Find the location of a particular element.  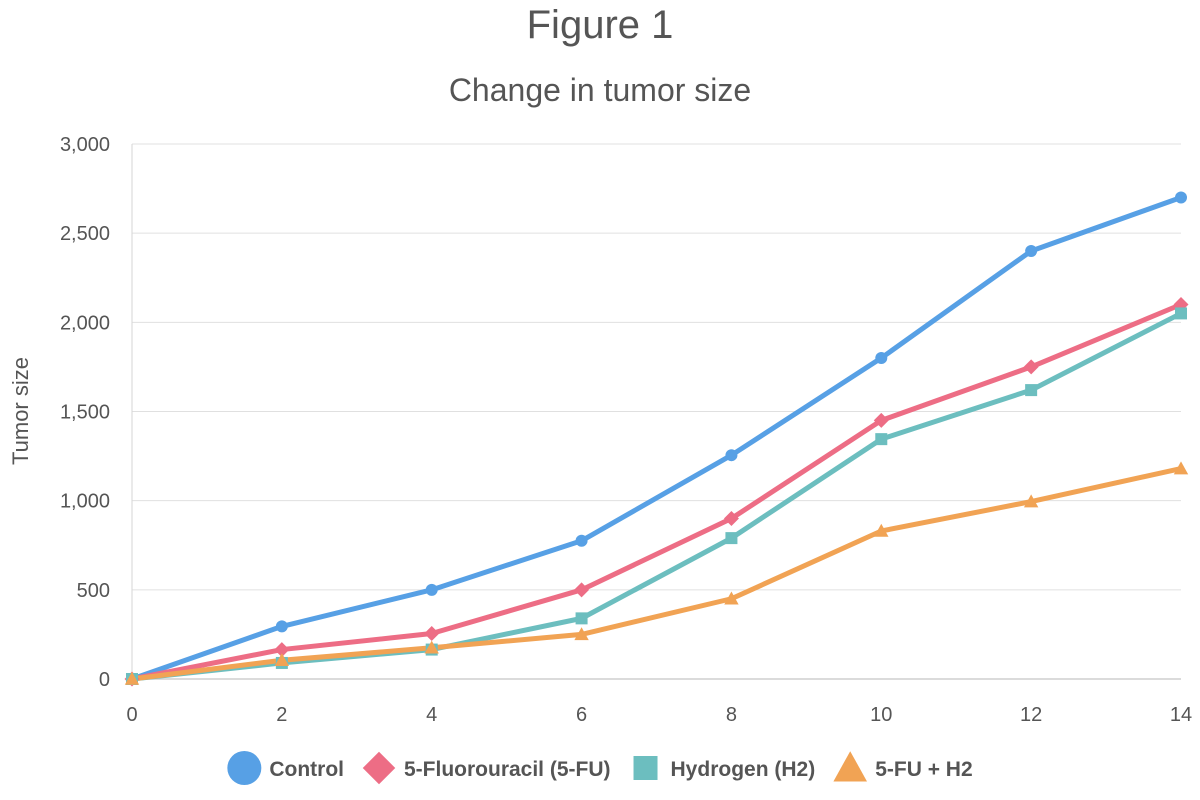

y-tick-label: 0 is located at coordinates (104, 680).